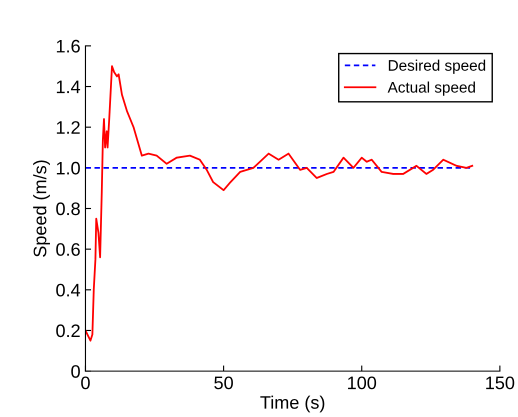  What do you see at coordinates (292, 404) in the screenshot?
I see `x-axis-title: Time (s)` at bounding box center [292, 404].